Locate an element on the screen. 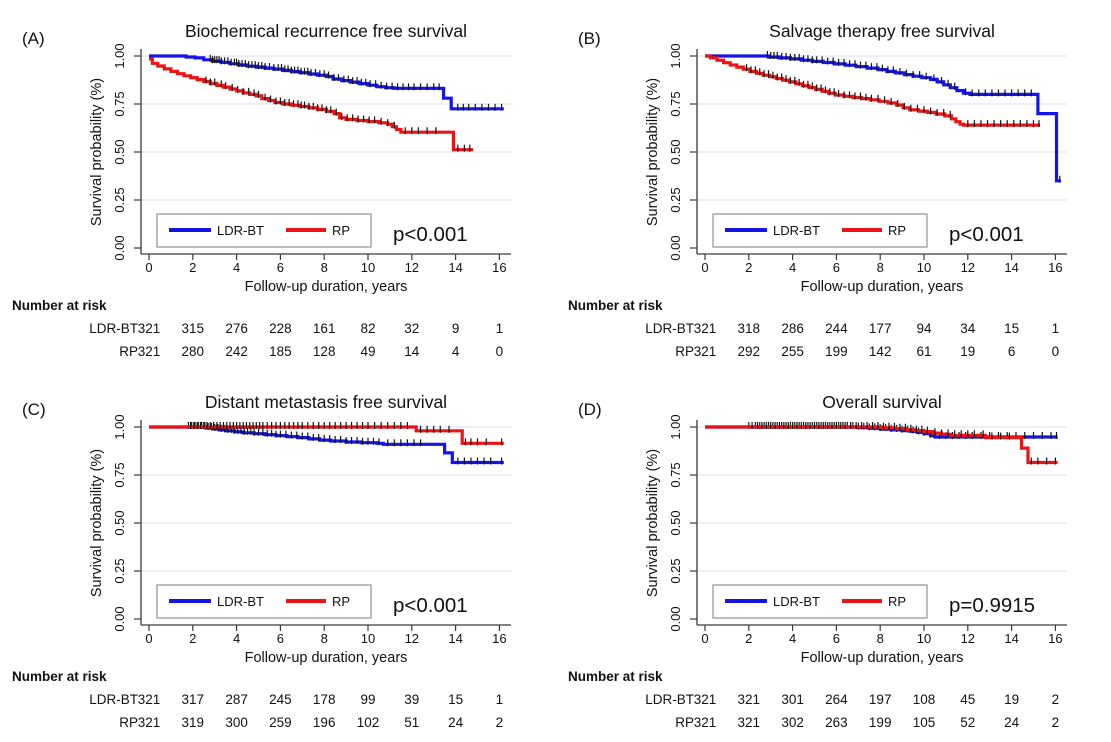 This screenshot has height=742, width=1111. censor-ticks-ldr-bt is located at coordinates (913, 117).